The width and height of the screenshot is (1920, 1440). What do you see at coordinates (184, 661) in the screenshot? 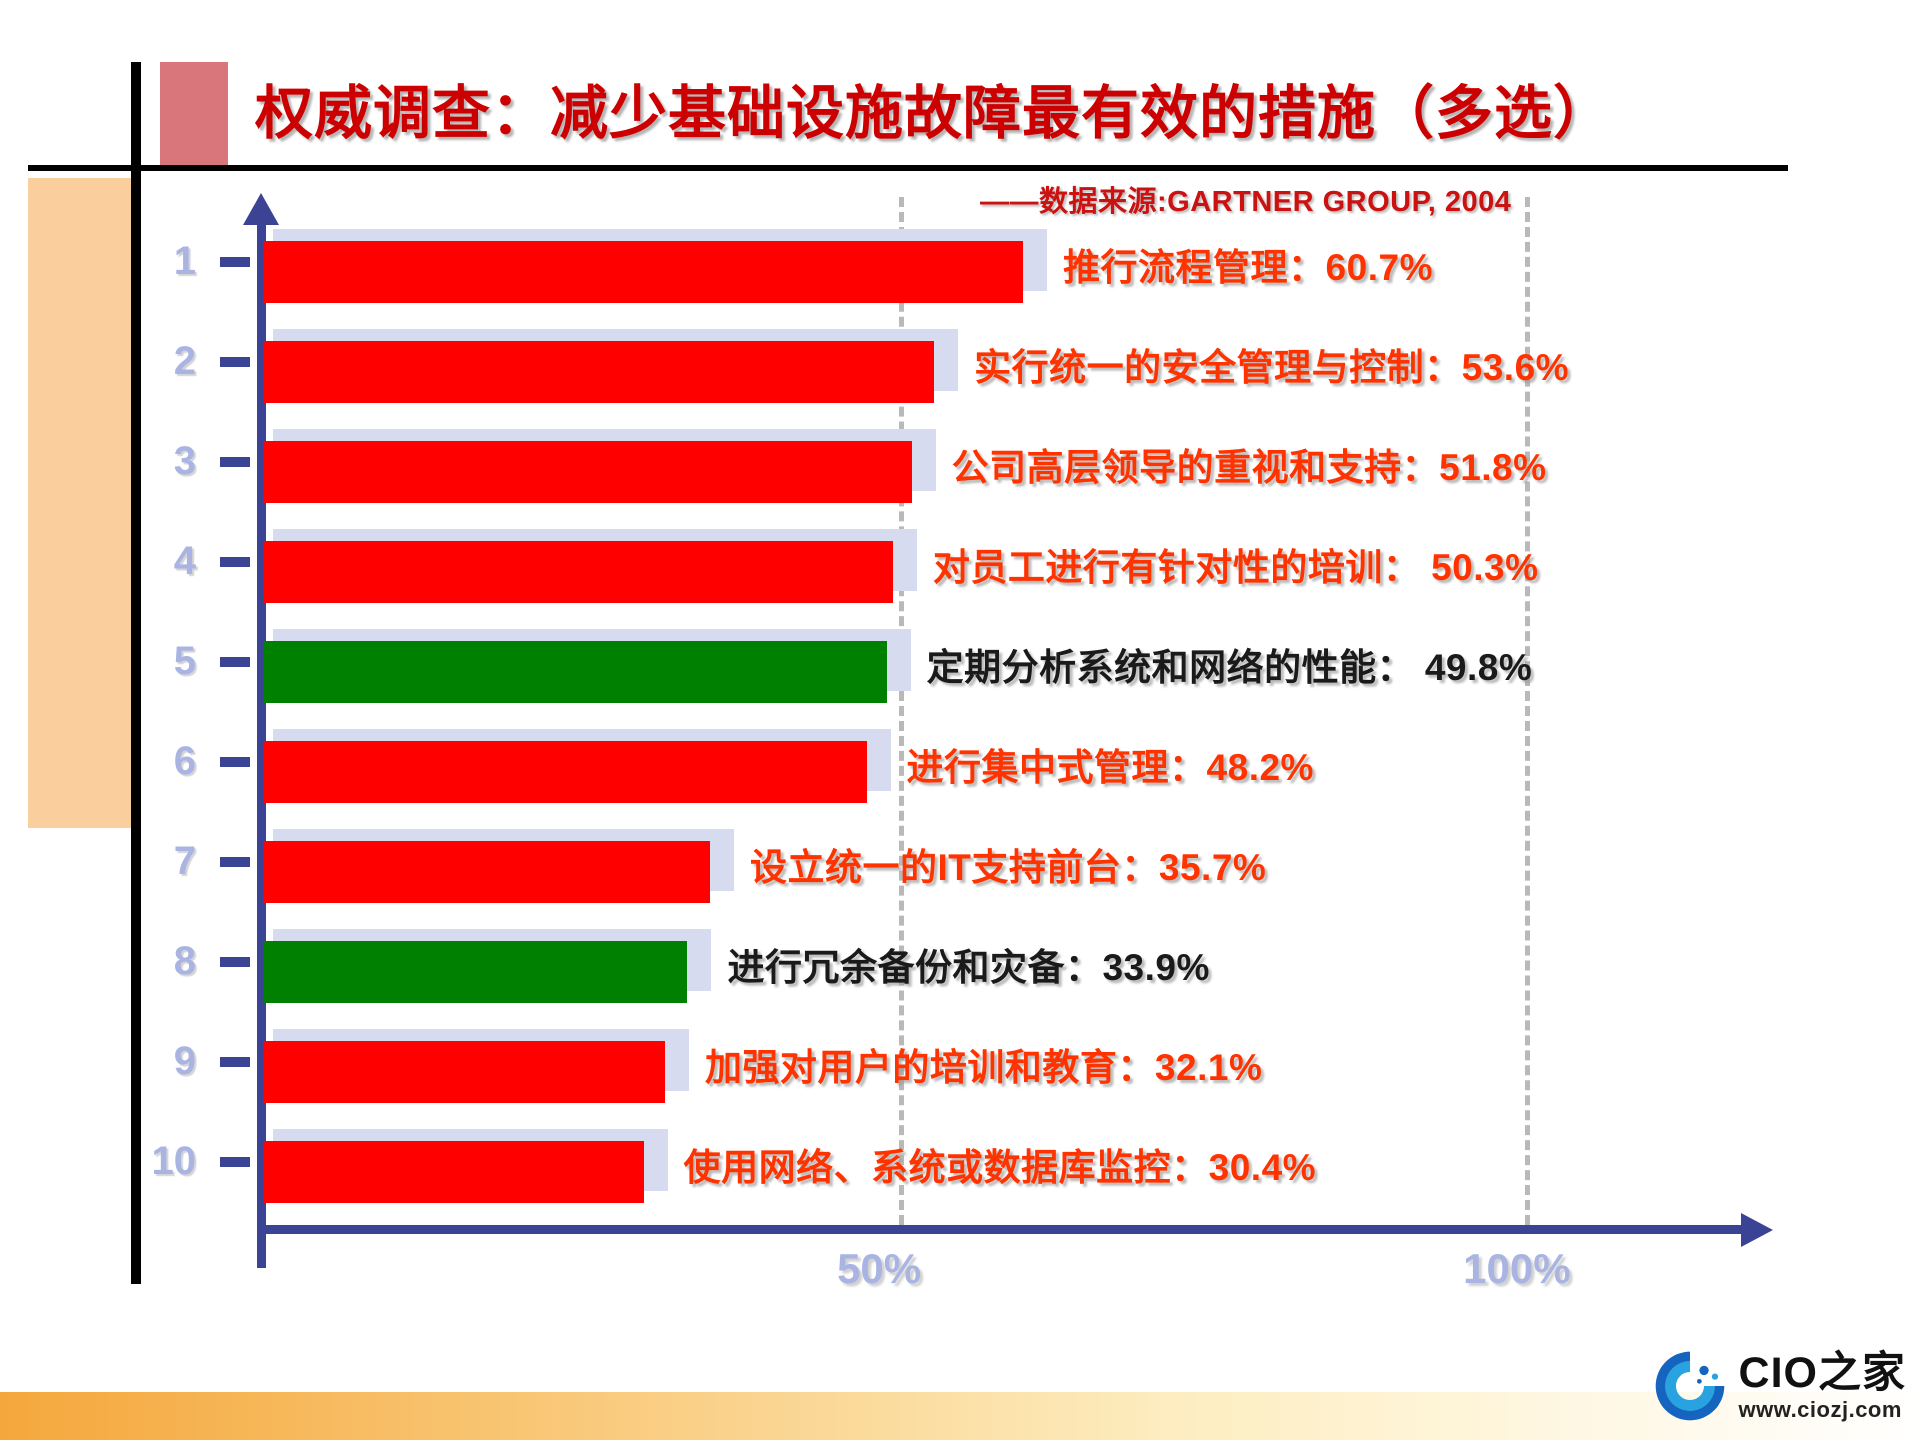
I see `bar-rank-label: 5` at bounding box center [184, 661].